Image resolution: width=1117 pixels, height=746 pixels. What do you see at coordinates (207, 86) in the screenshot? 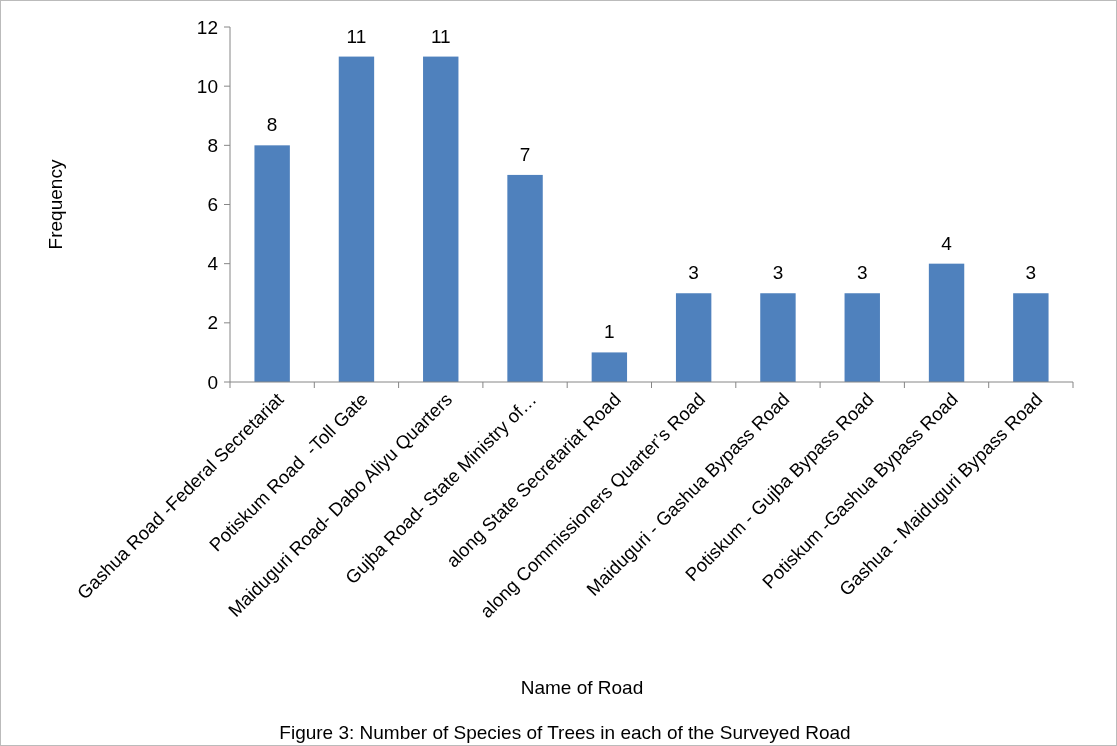
I see `y-tick-label: 10` at bounding box center [207, 86].